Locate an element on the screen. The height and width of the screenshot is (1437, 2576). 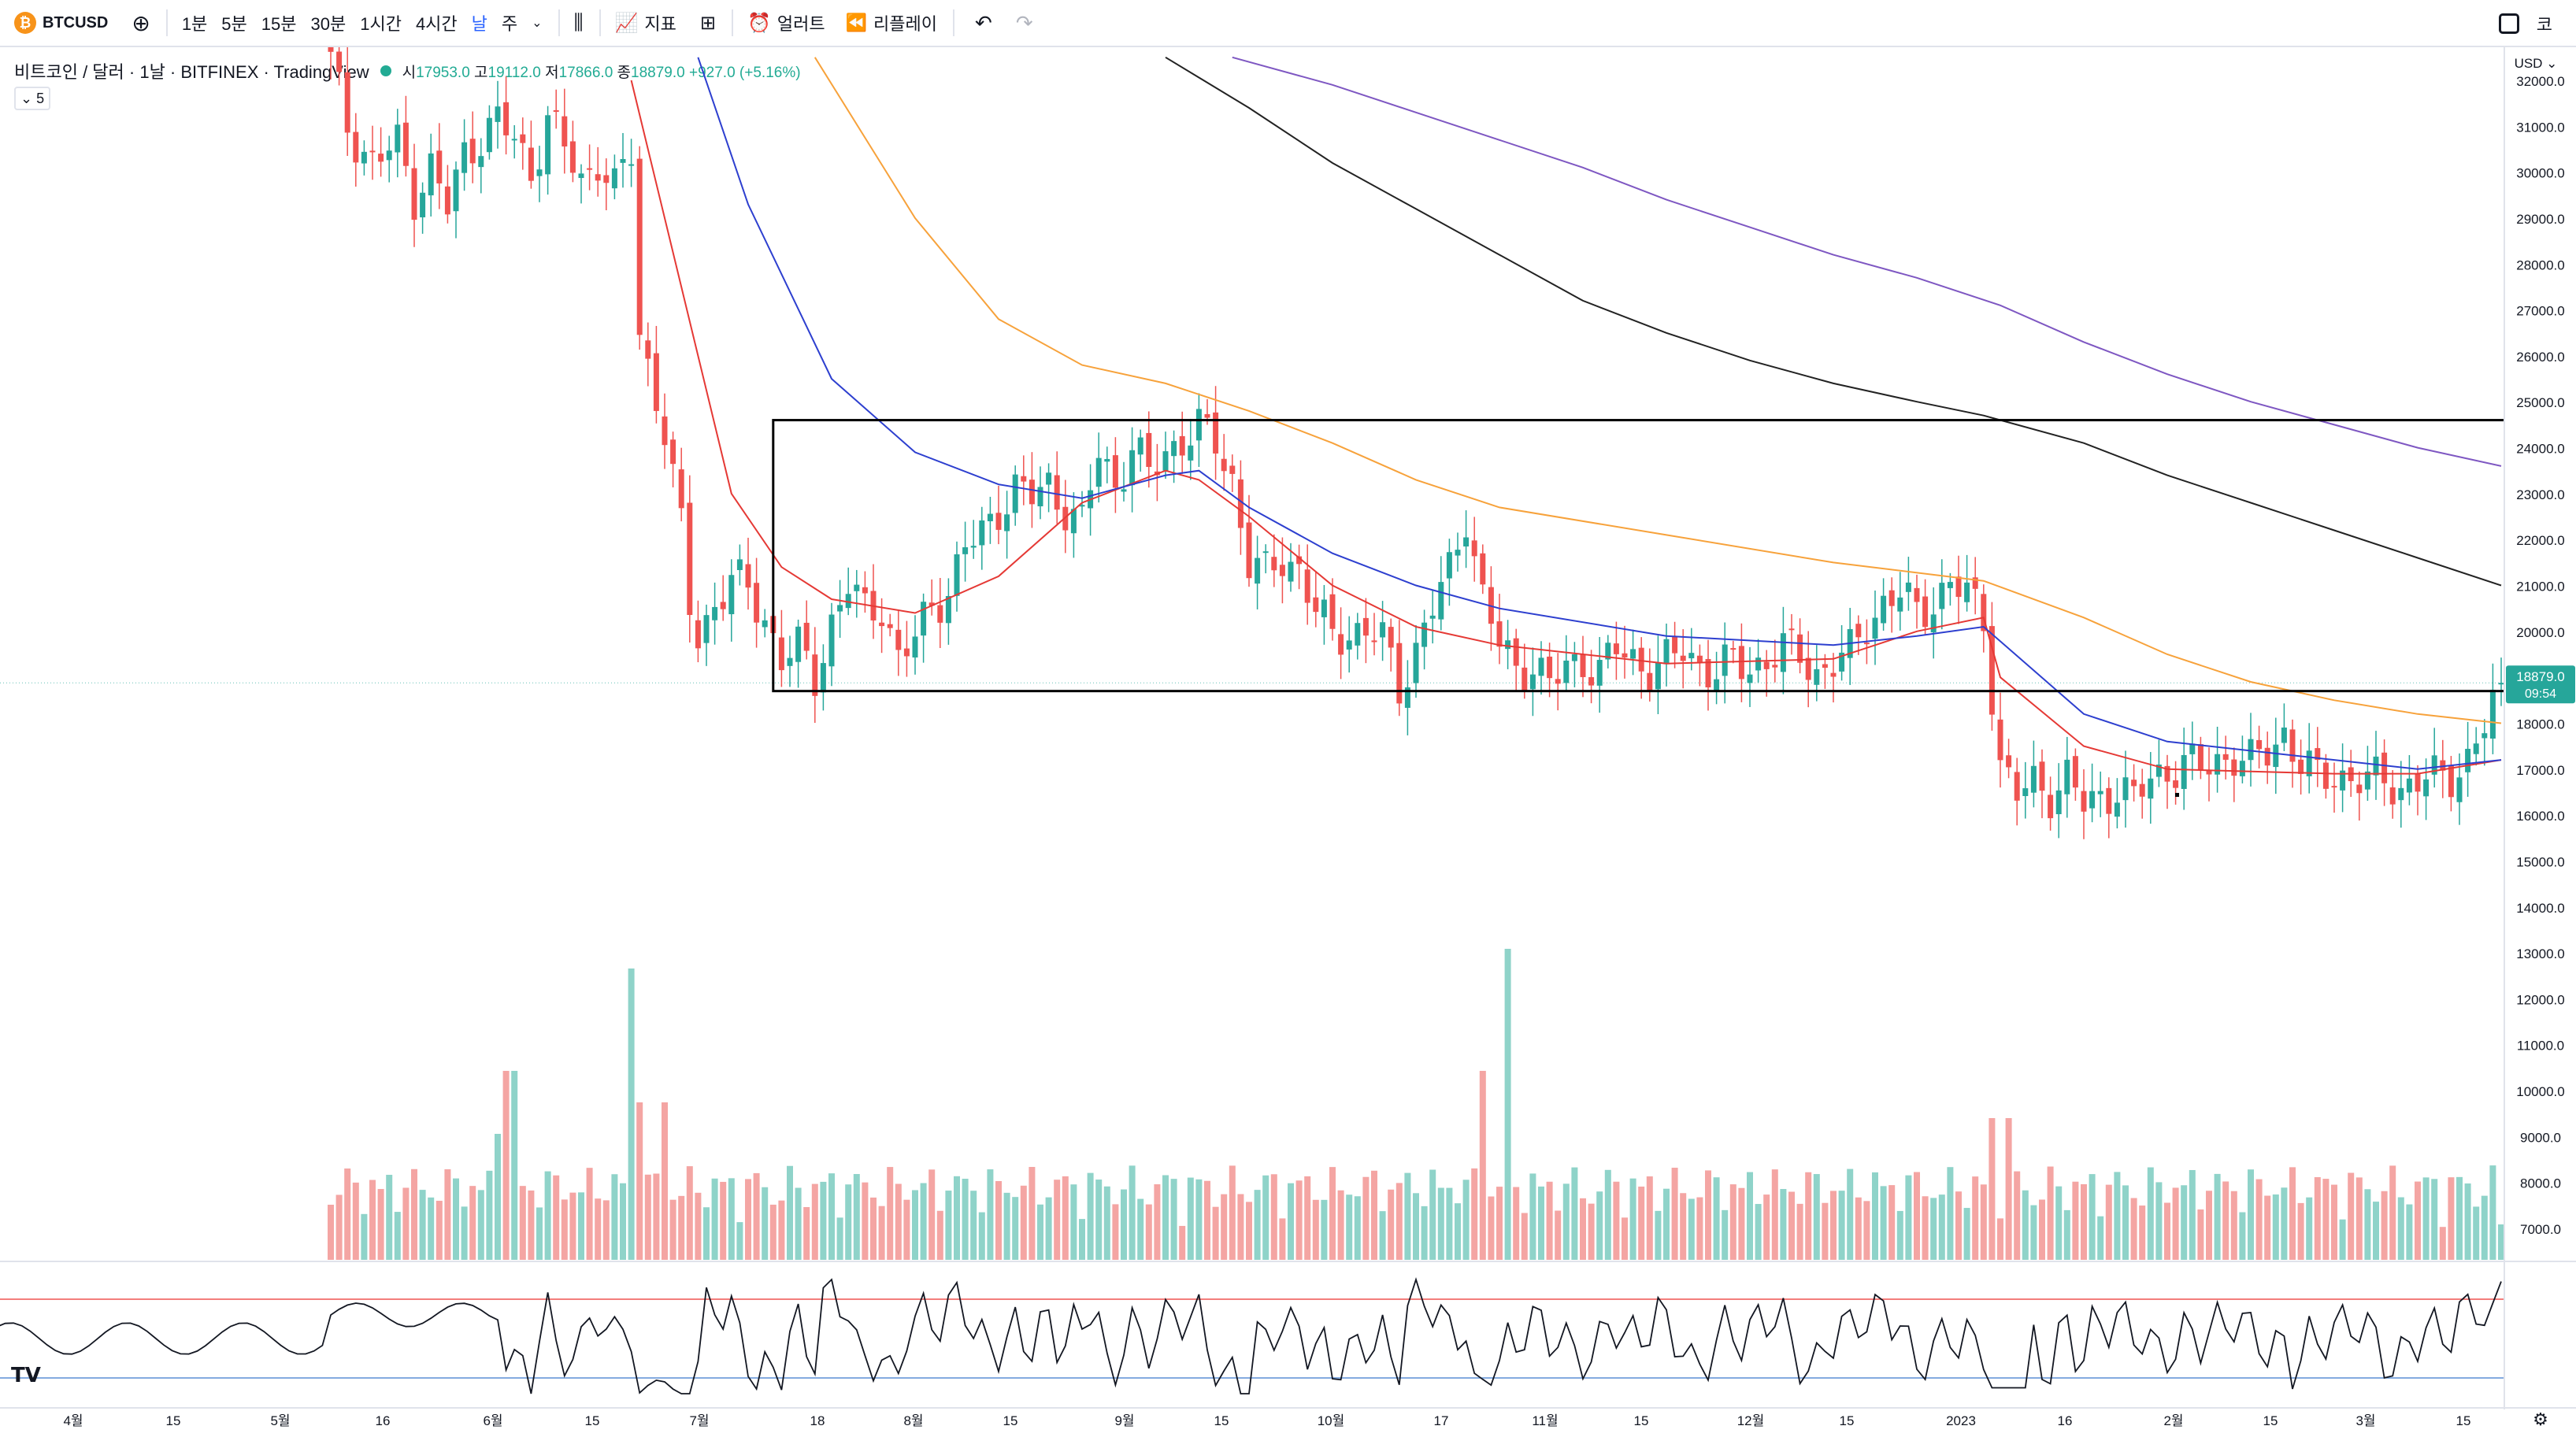
fullscreen-icon is located at coordinates (2508, 23).